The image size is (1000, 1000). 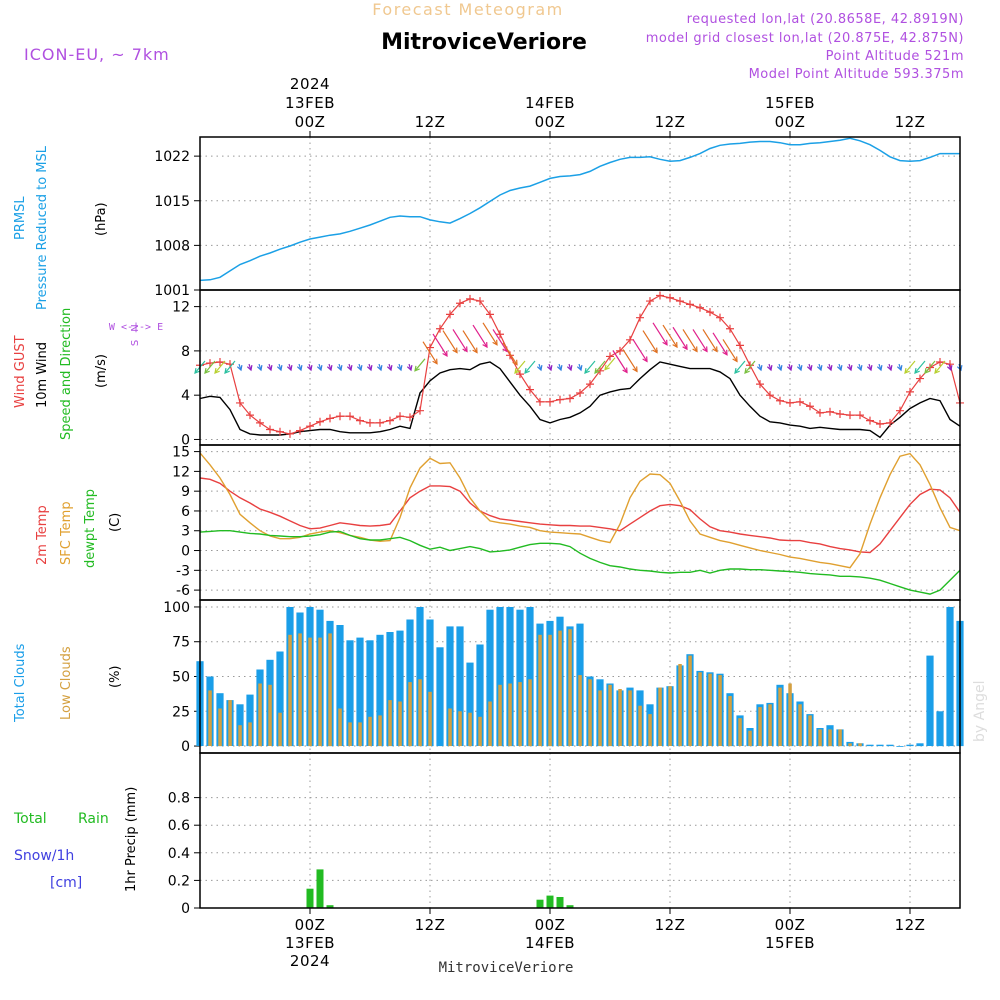 I want to click on pressure-series-line, so click(x=579, y=209).